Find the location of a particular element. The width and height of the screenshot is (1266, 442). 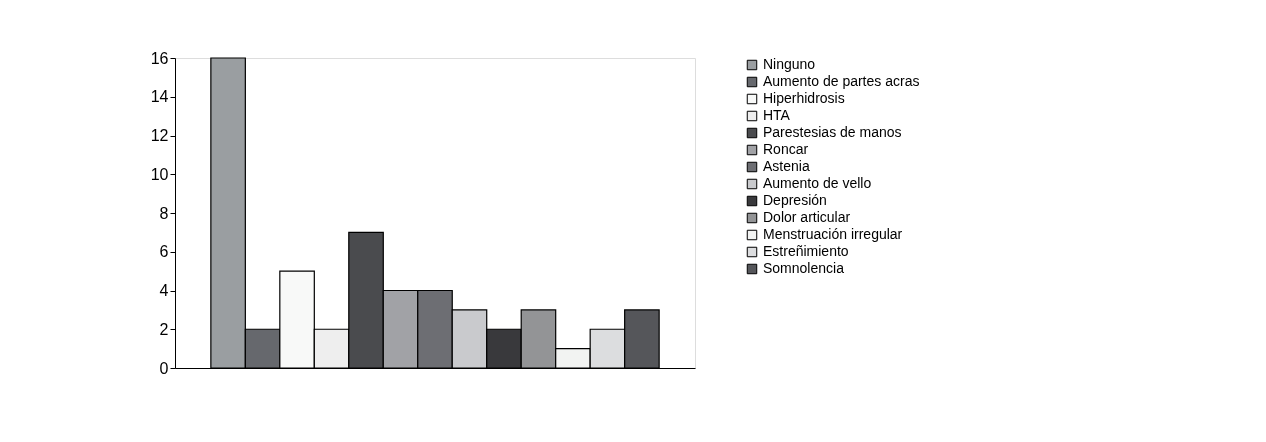

legend-label: Depresión is located at coordinates (795, 200).